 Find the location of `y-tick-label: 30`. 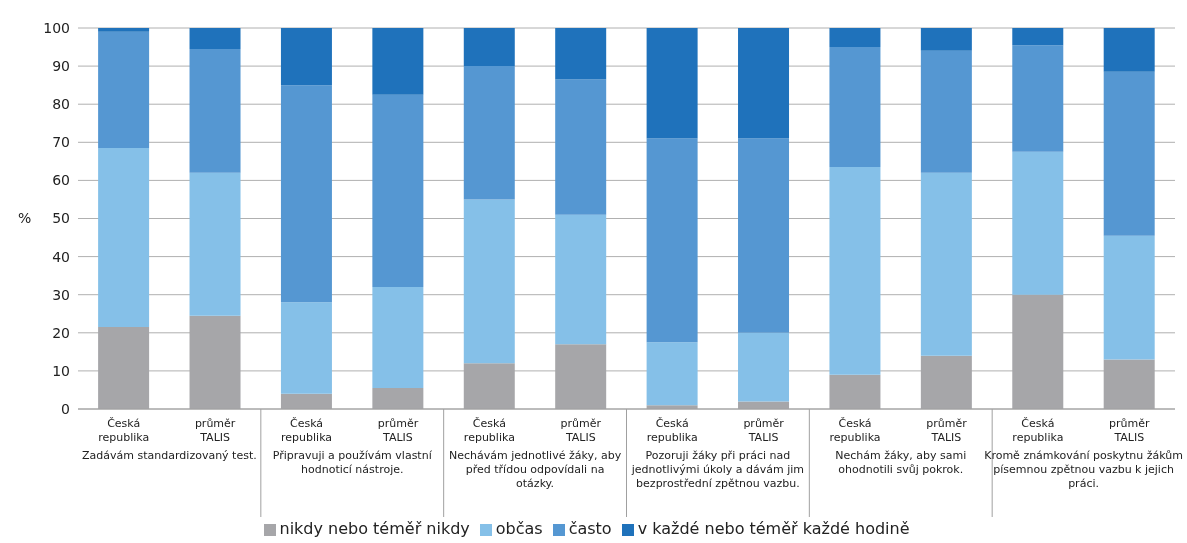

y-tick-label: 30 is located at coordinates (61, 294).